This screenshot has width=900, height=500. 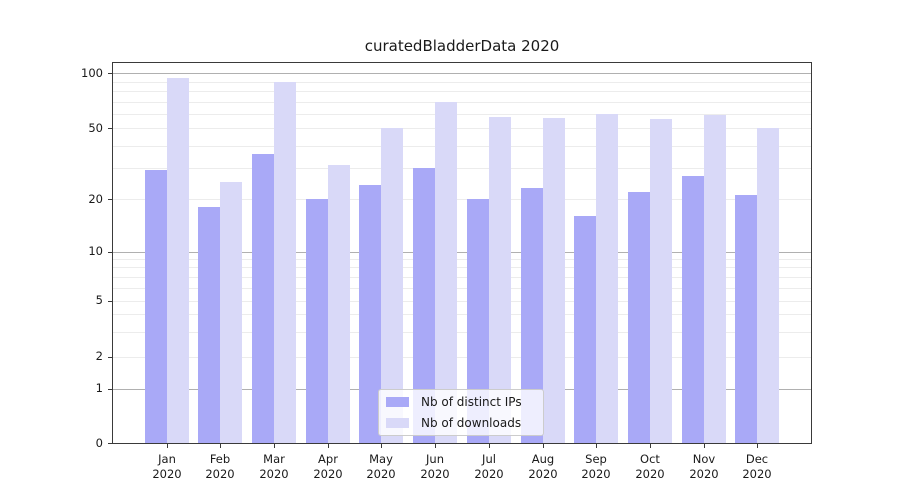 I want to click on bar-ips-may, so click(x=370, y=314).